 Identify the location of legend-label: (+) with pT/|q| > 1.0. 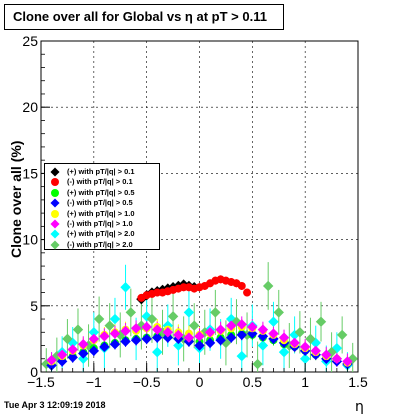
(101, 213).